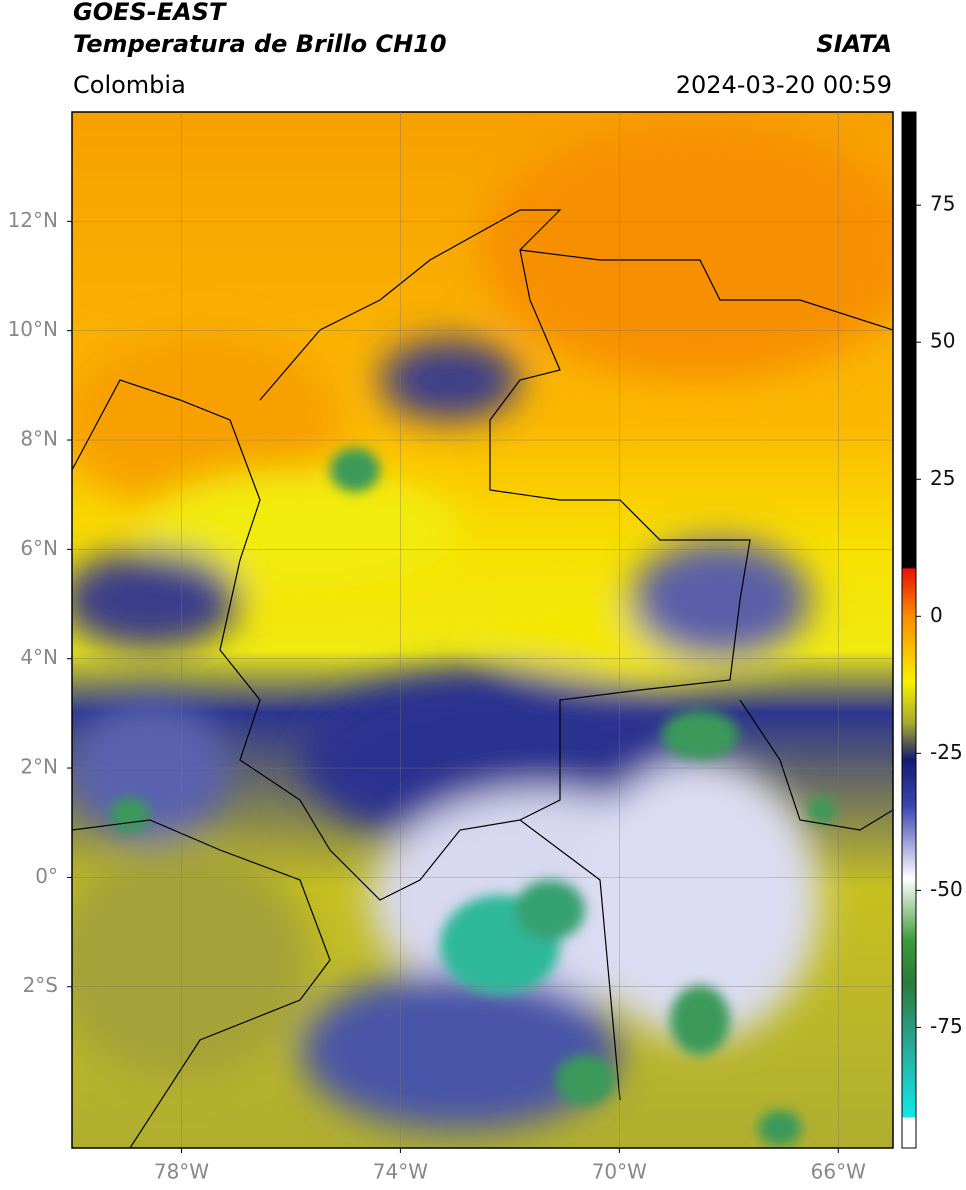 Image resolution: width=966 pixels, height=1190 pixels. I want to click on colorbar-tick-label: -25, so click(946, 752).